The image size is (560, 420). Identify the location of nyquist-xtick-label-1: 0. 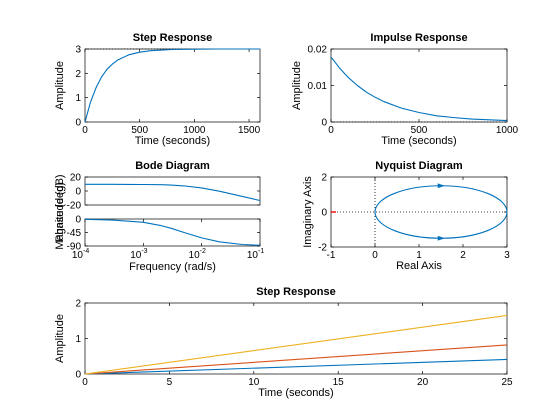
(375, 255).